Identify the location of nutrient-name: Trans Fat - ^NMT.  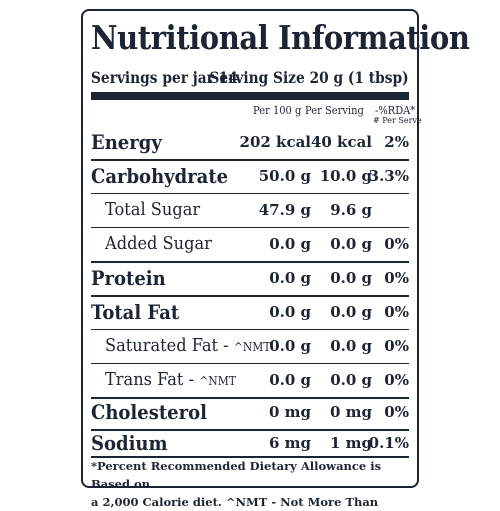
(170, 380).